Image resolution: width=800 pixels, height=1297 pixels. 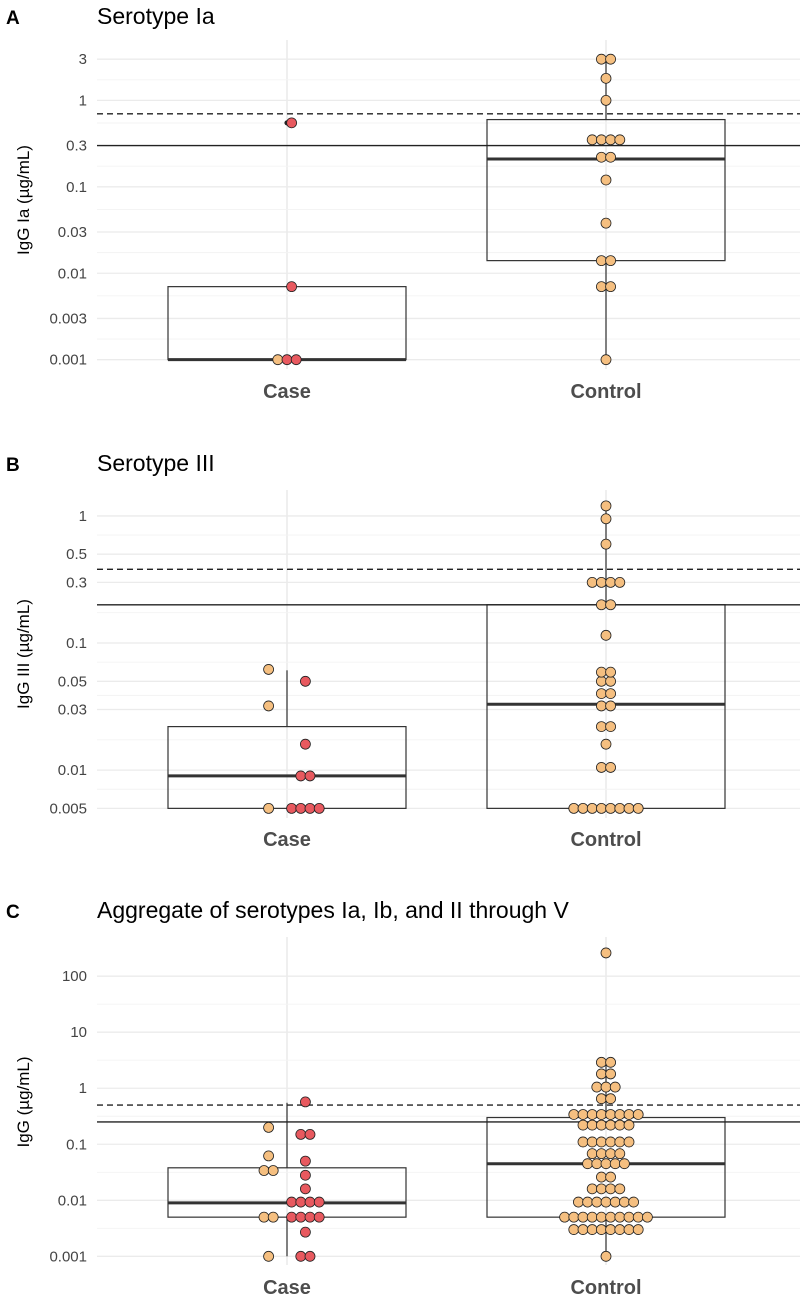 What do you see at coordinates (68, 318) in the screenshot?
I see `y-tick-label: 0.003` at bounding box center [68, 318].